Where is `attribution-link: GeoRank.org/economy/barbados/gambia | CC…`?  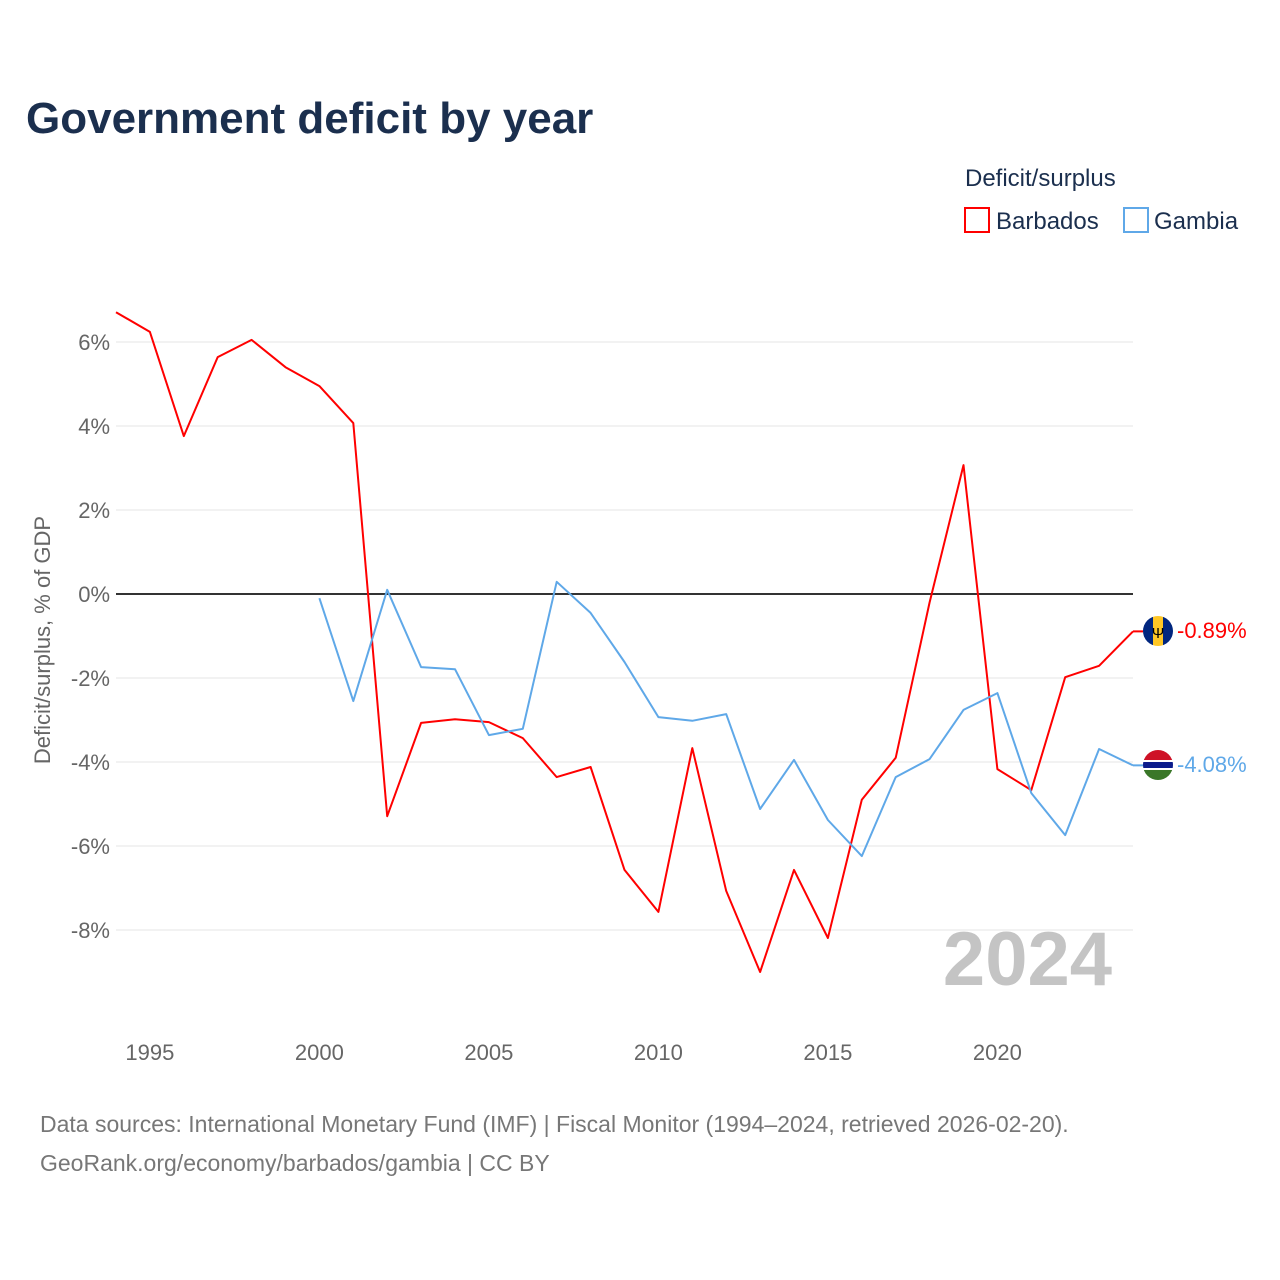
attribution-link: GeoRank.org/economy/barbados/gambia | CC… is located at coordinates (295, 1163).